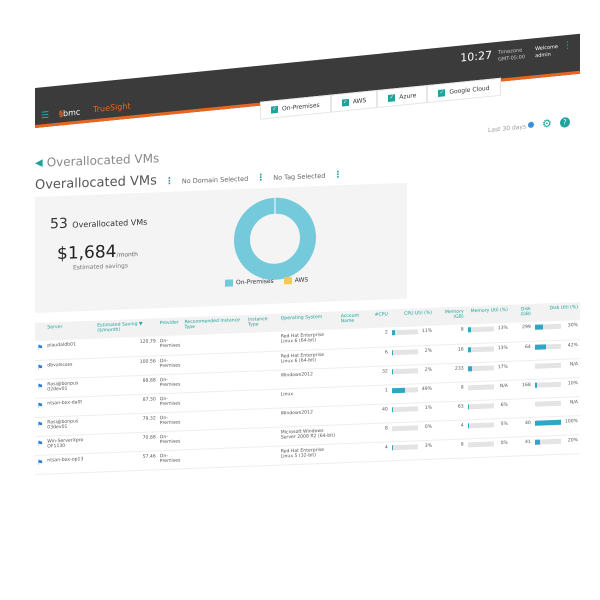 The image size is (600, 600). What do you see at coordinates (261, 178) in the screenshot?
I see `domain-menu-icon: ⋮` at bounding box center [261, 178].